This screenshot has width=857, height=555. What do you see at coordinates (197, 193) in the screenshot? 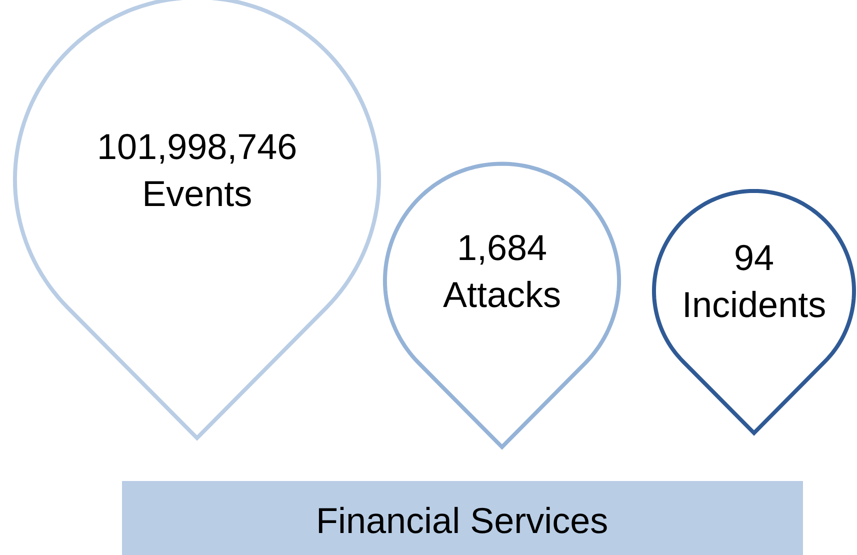
I see `category-label: Events` at bounding box center [197, 193].